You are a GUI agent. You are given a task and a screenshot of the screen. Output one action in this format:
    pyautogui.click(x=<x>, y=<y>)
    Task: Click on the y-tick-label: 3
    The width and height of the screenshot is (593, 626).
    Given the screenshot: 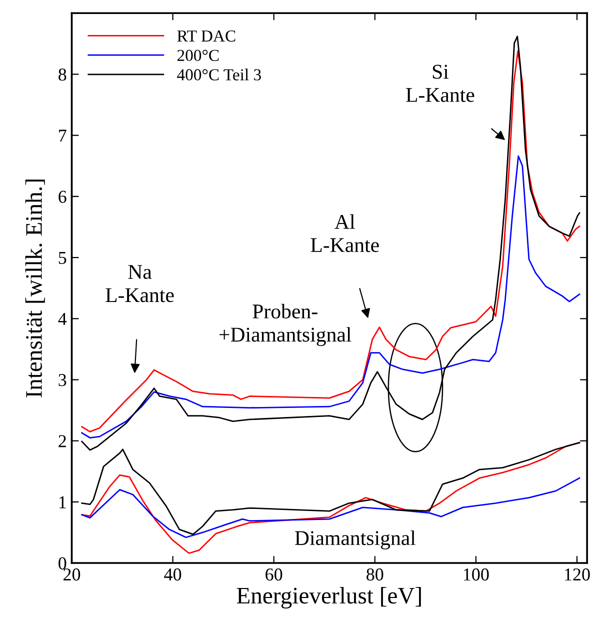 What is the action you would take?
    pyautogui.click(x=62, y=380)
    